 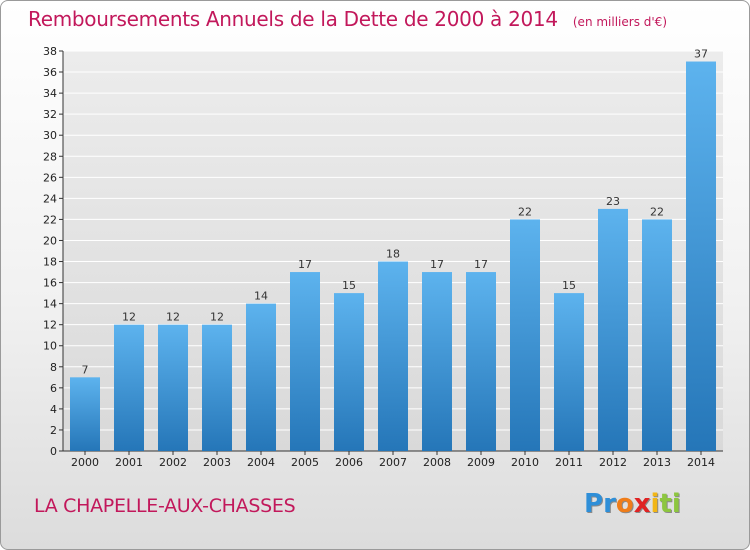 What do you see at coordinates (50, 219) in the screenshot?
I see `y-tick-label: 22` at bounding box center [50, 219].